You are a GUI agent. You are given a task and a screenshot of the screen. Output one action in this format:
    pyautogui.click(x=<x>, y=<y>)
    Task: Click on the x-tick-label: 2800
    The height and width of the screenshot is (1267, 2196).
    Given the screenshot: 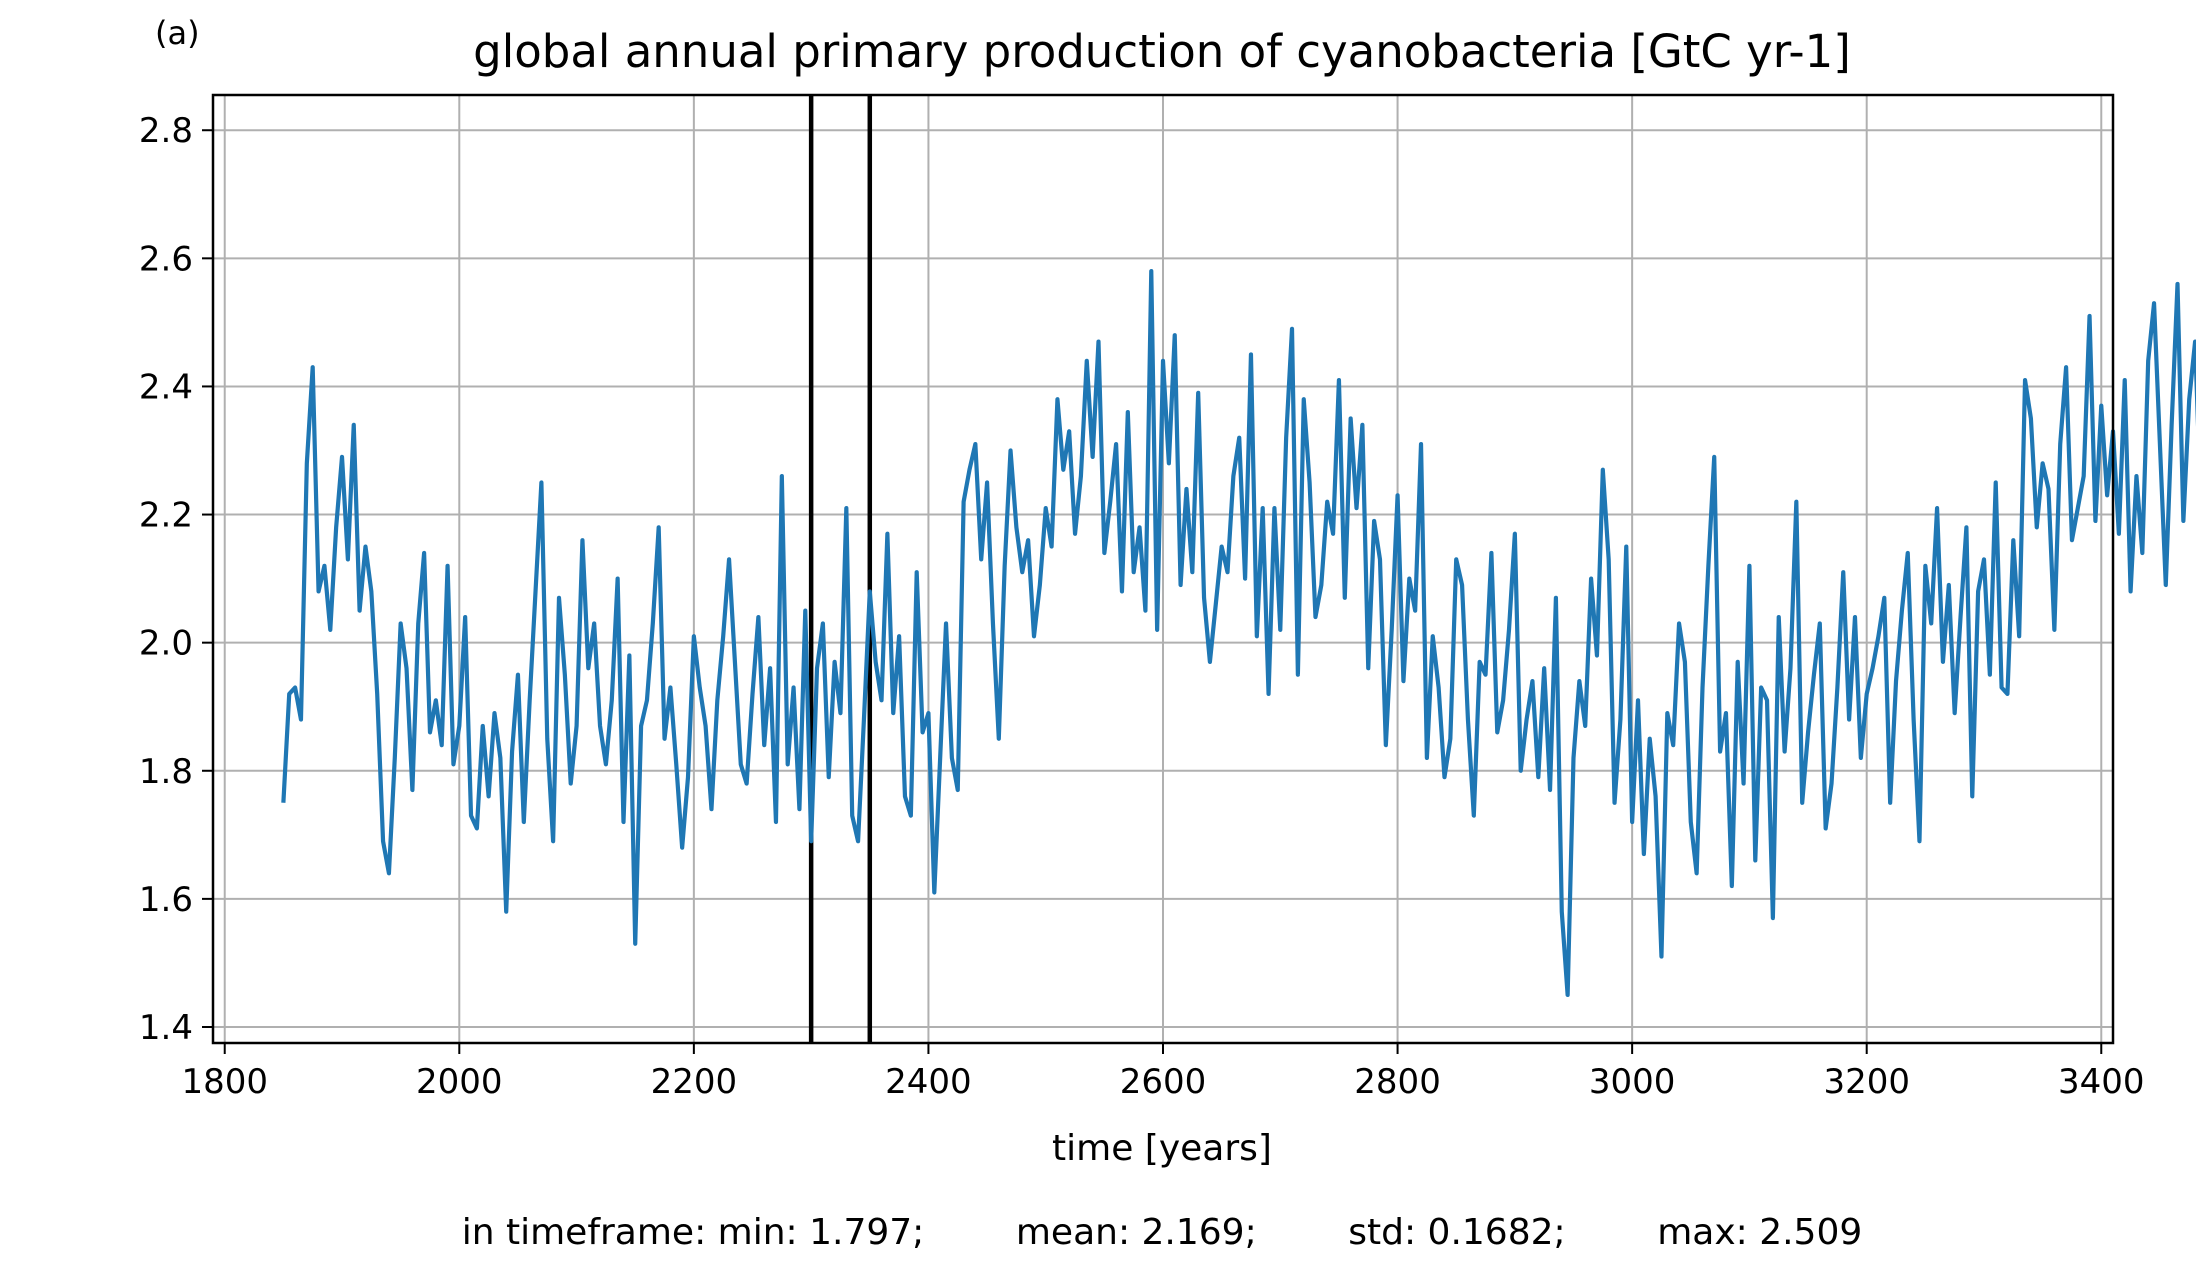 What is the action you would take?
    pyautogui.click(x=1397, y=1082)
    